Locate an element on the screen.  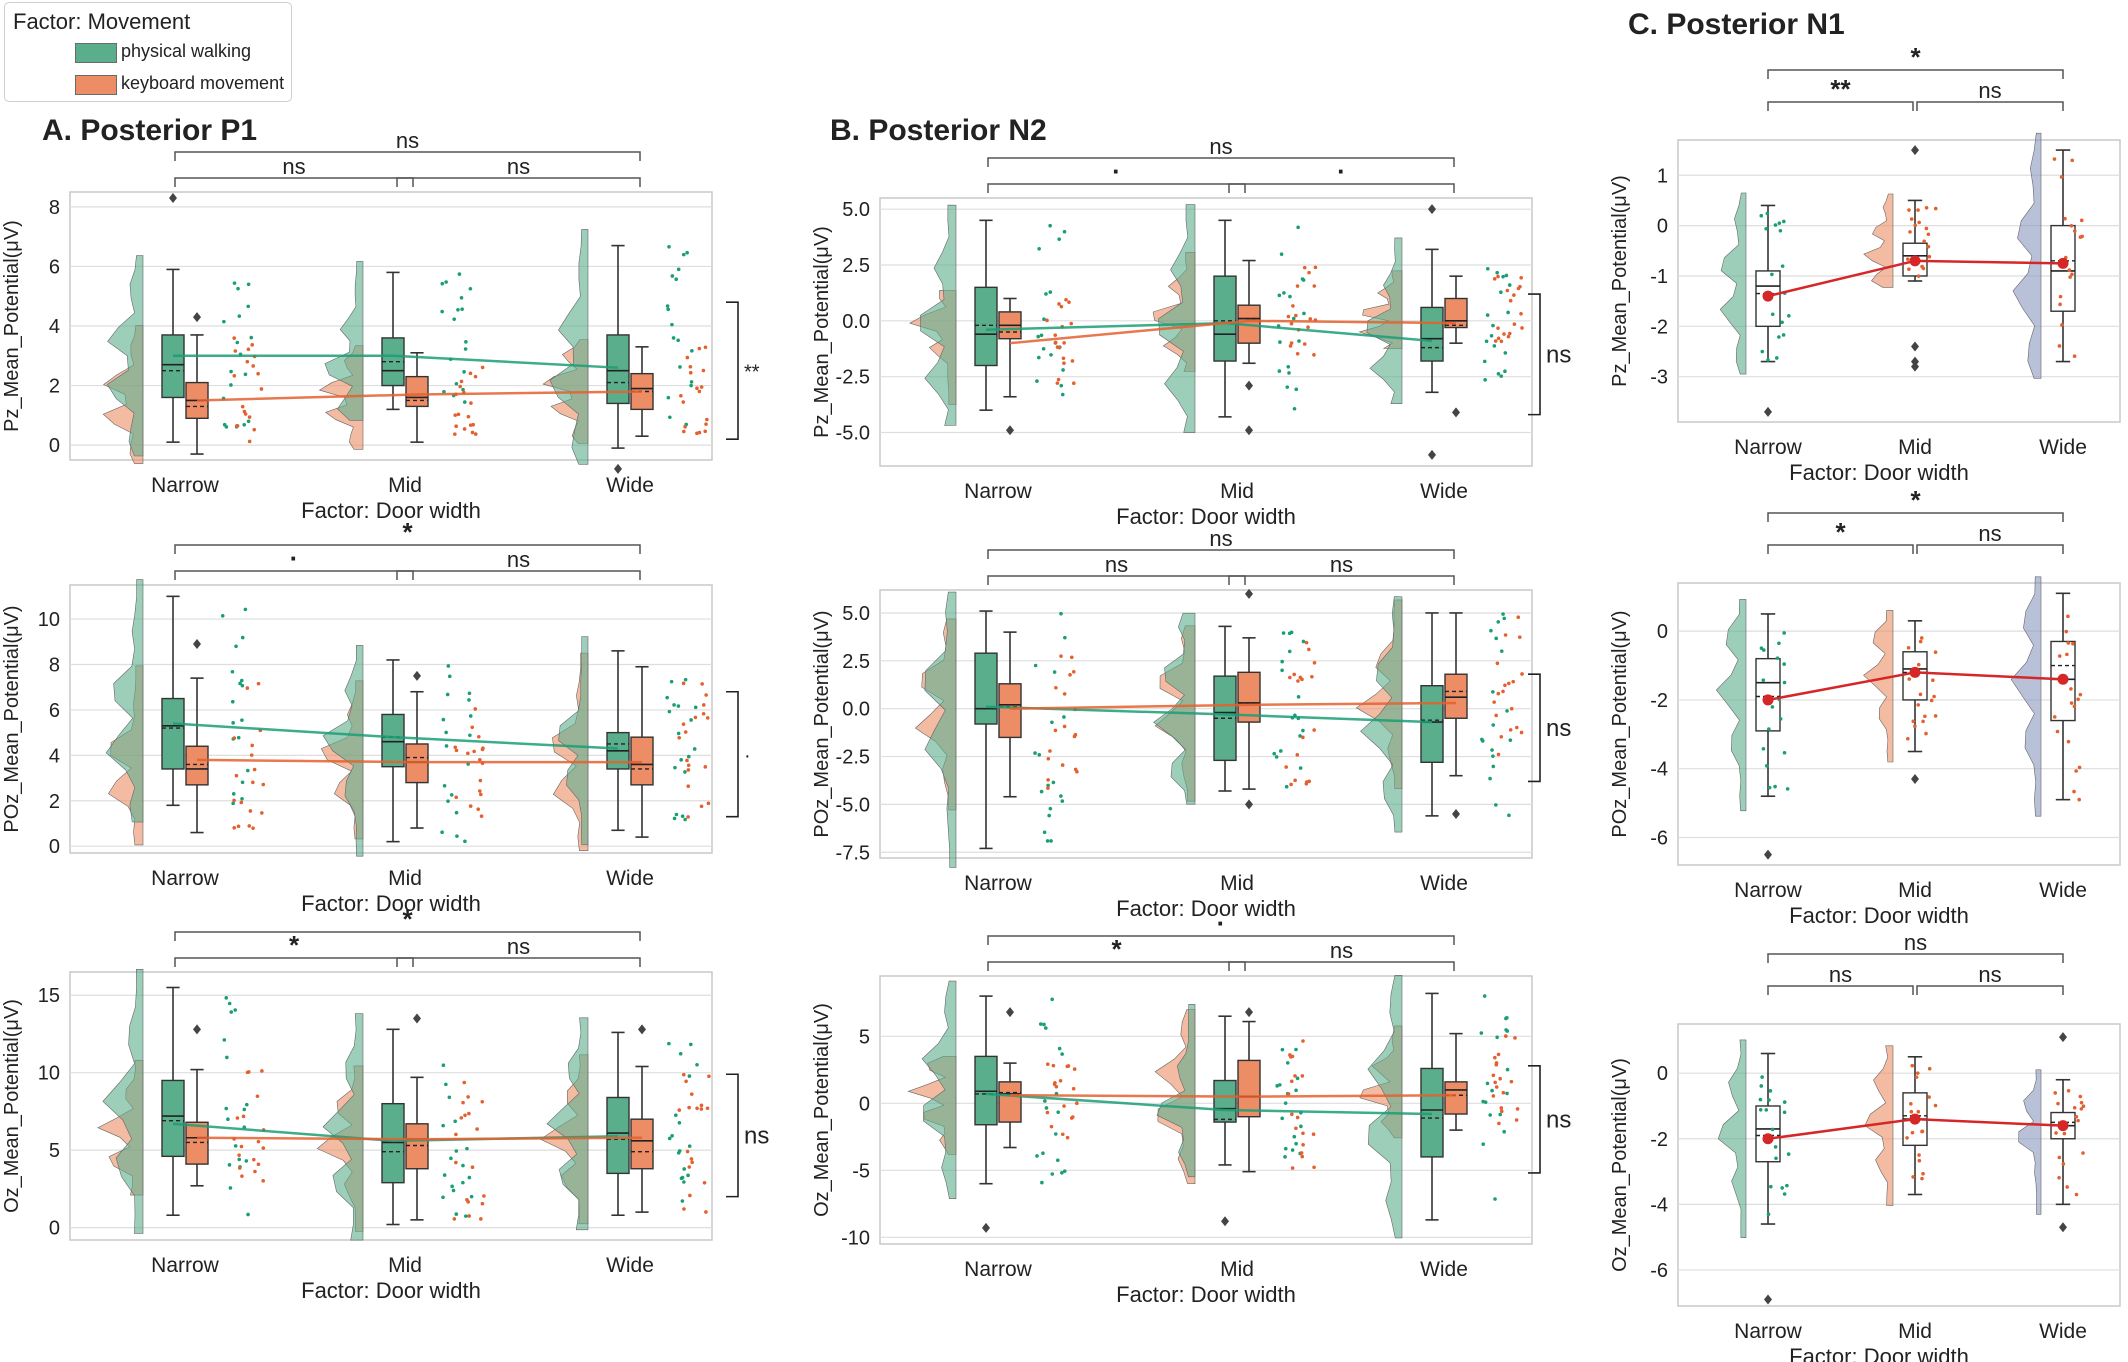
a1-ytick-label: 4 is located at coordinates (54, 327).